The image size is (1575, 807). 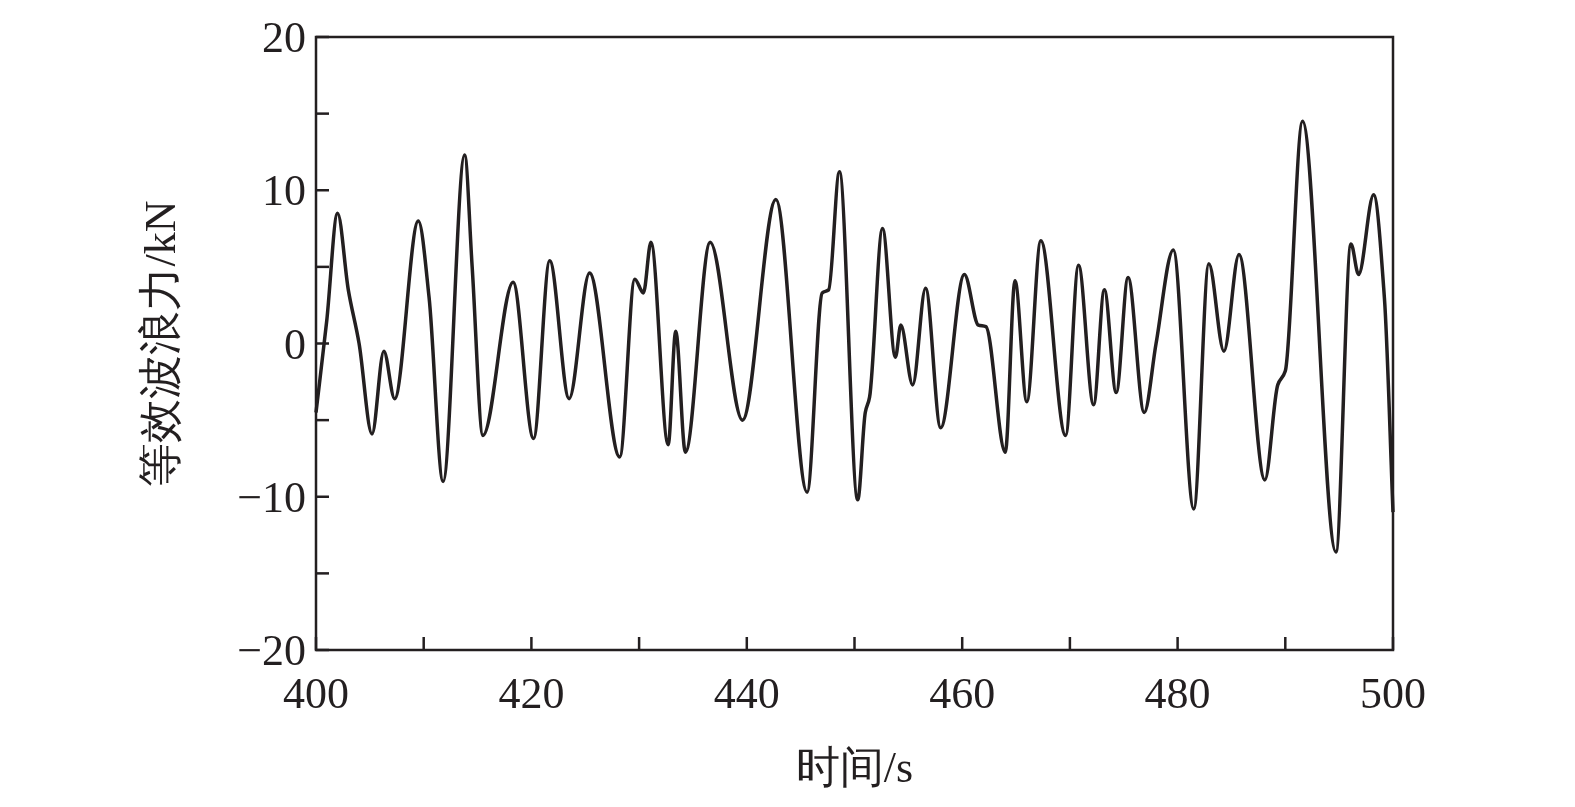 What do you see at coordinates (854, 767) in the screenshot?
I see `x-axis-title: 时间/s` at bounding box center [854, 767].